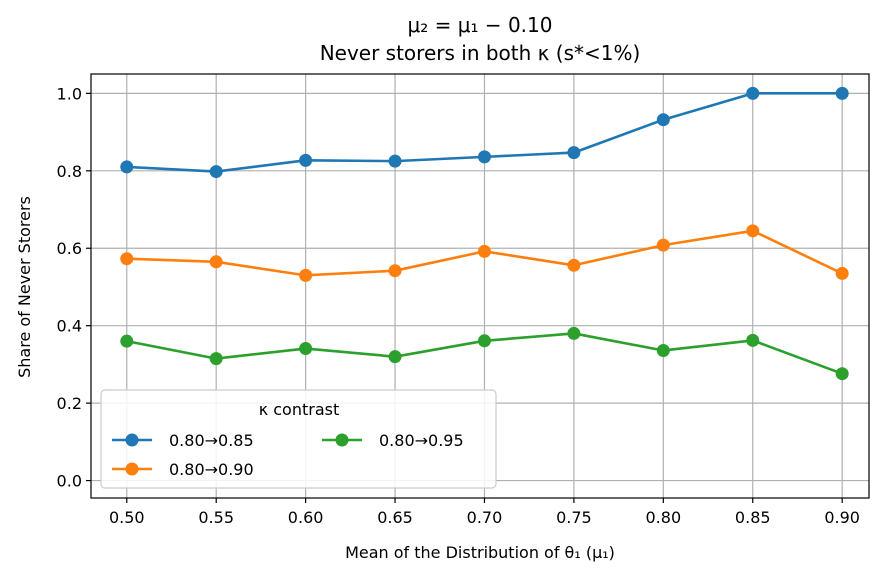 This screenshot has height=577, width=884. I want to click on legend-item: 0.80→0.85, so click(183, 440).